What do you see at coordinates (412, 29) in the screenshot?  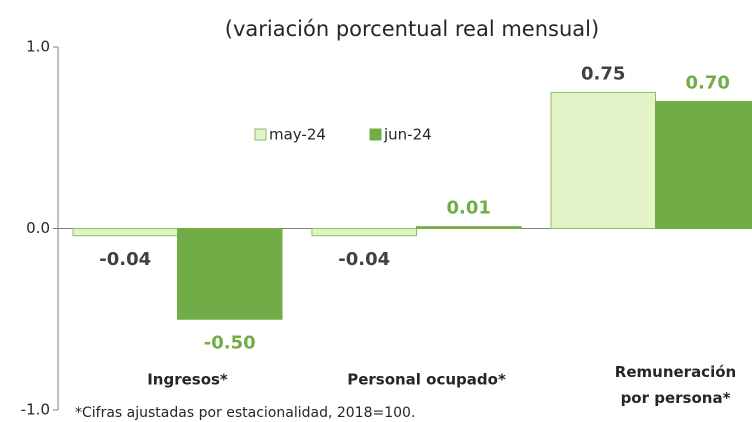 I see `chart-title: (variación porcentual real mensual)` at bounding box center [412, 29].